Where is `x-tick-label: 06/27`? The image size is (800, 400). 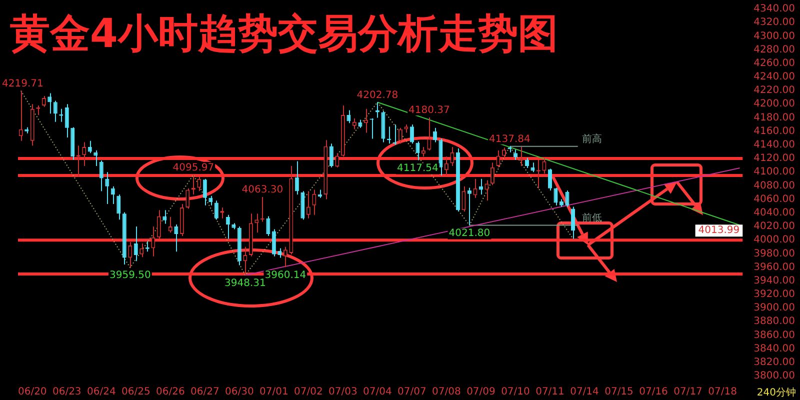
x-tick-label: 06/27 is located at coordinates (205, 392).